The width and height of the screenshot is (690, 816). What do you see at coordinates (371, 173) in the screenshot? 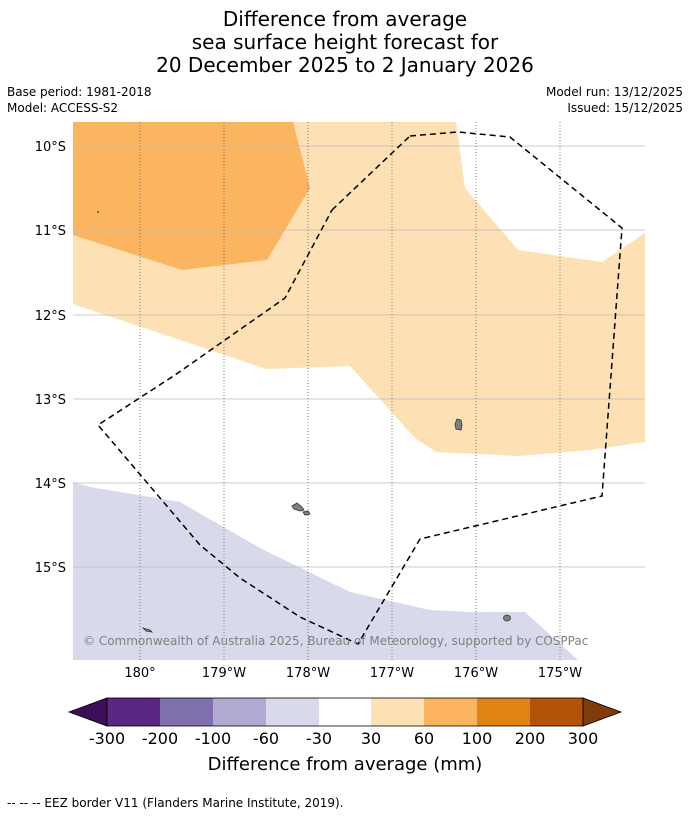
I see `eez-border-segment` at bounding box center [371, 173].